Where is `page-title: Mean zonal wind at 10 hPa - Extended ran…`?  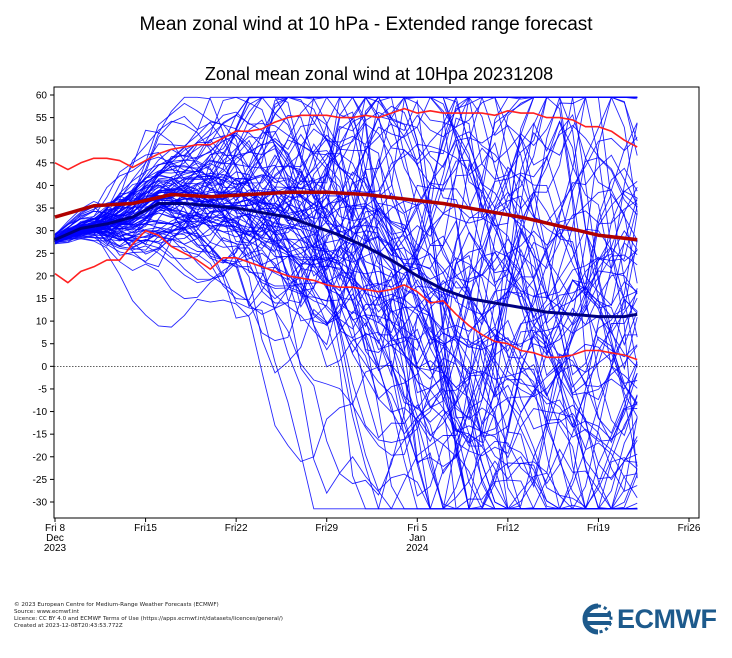
page-title: Mean zonal wind at 10 hPa - Extended ran… is located at coordinates (366, 24).